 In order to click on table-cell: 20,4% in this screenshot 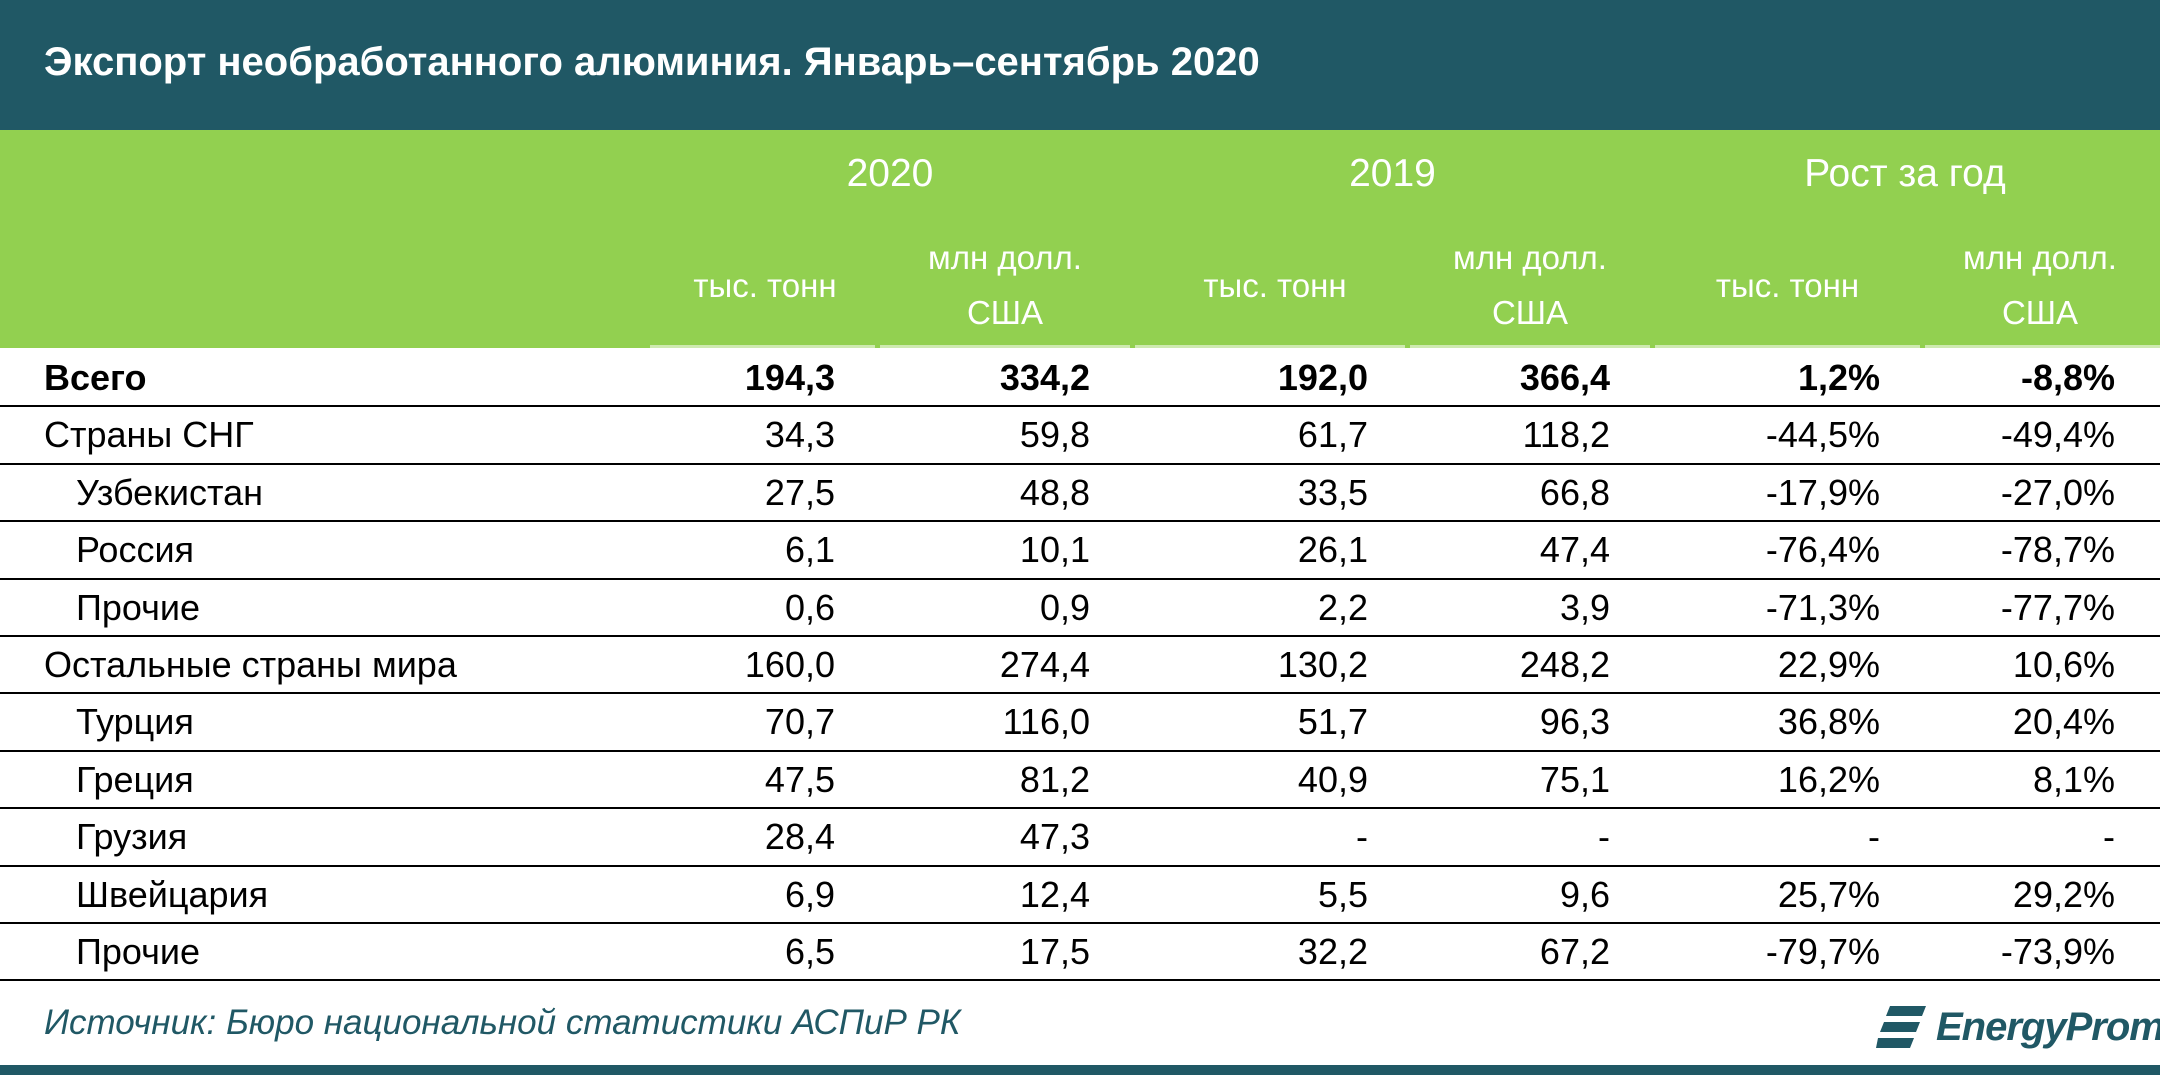, I will do `click(2063, 722)`.